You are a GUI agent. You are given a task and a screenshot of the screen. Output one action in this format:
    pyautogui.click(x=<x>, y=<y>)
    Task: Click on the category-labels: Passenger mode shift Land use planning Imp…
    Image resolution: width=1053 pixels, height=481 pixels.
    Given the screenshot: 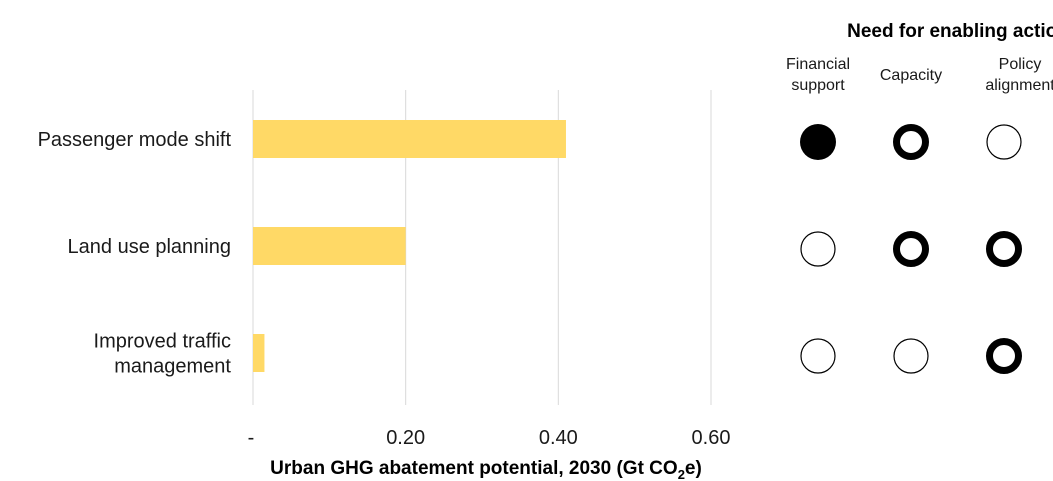 What is the action you would take?
    pyautogui.click(x=135, y=253)
    